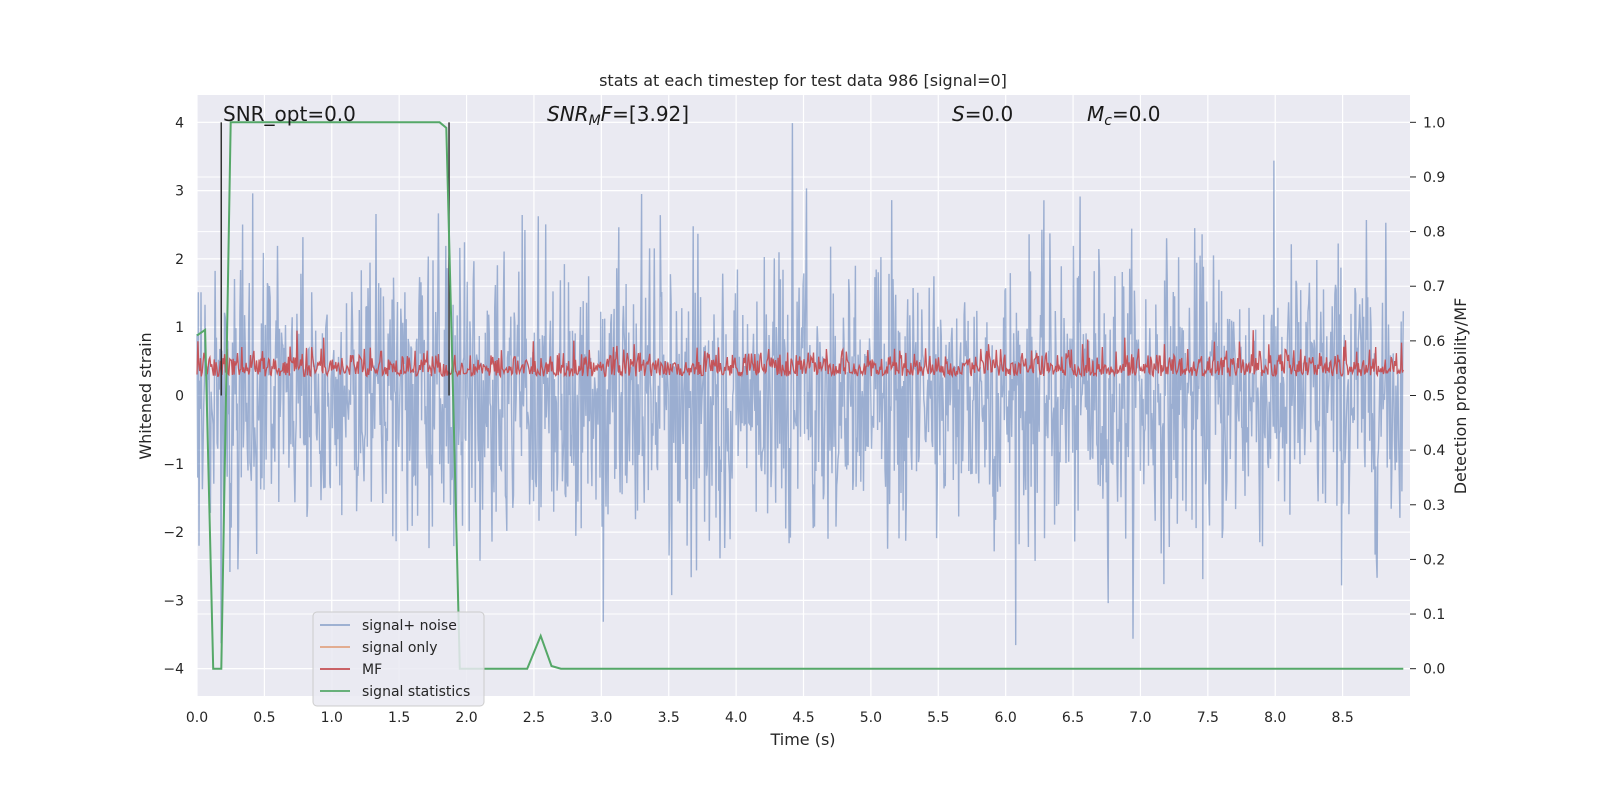  Describe the element at coordinates (399, 718) in the screenshot. I see `x-tick-label-3: 1.5` at that location.